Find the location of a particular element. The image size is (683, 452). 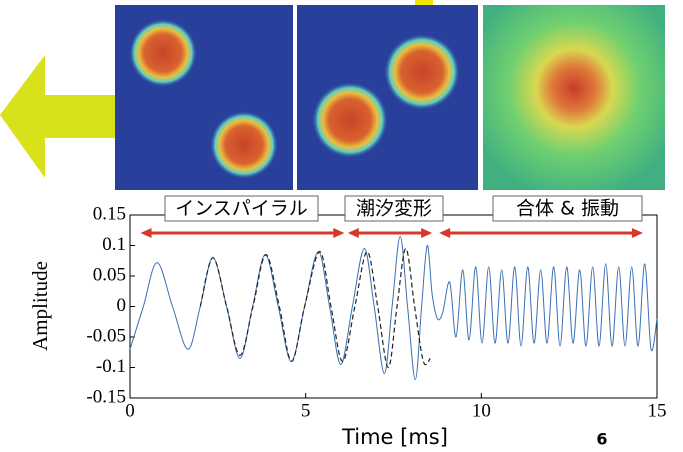

x-axis-label: Time [ms] is located at coordinates (394, 437).